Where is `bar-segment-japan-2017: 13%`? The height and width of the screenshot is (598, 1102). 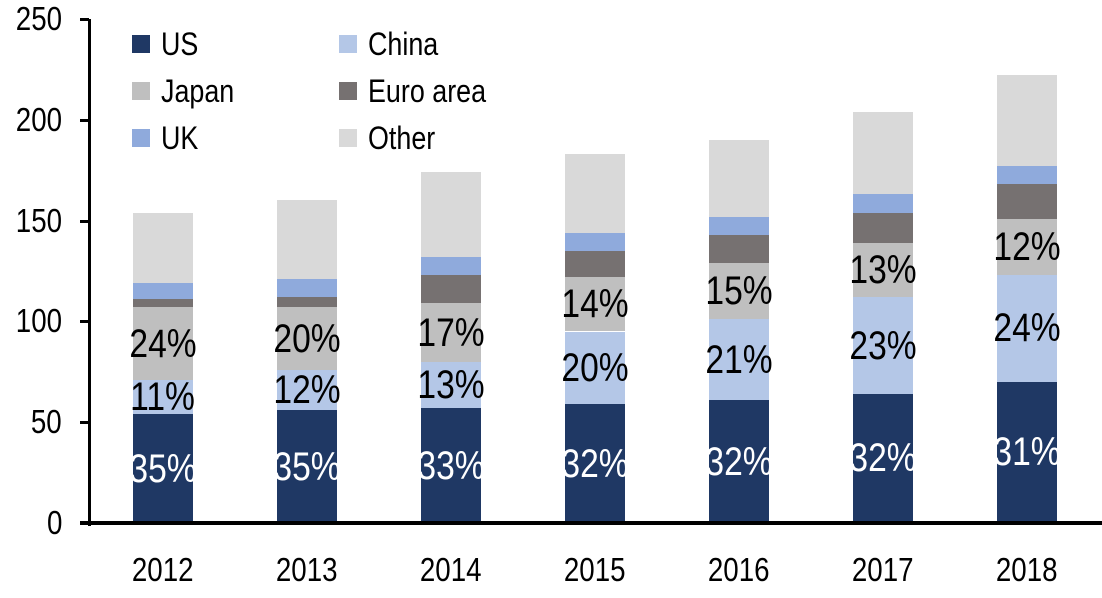 bar-segment-japan-2017: 13% is located at coordinates (883, 270).